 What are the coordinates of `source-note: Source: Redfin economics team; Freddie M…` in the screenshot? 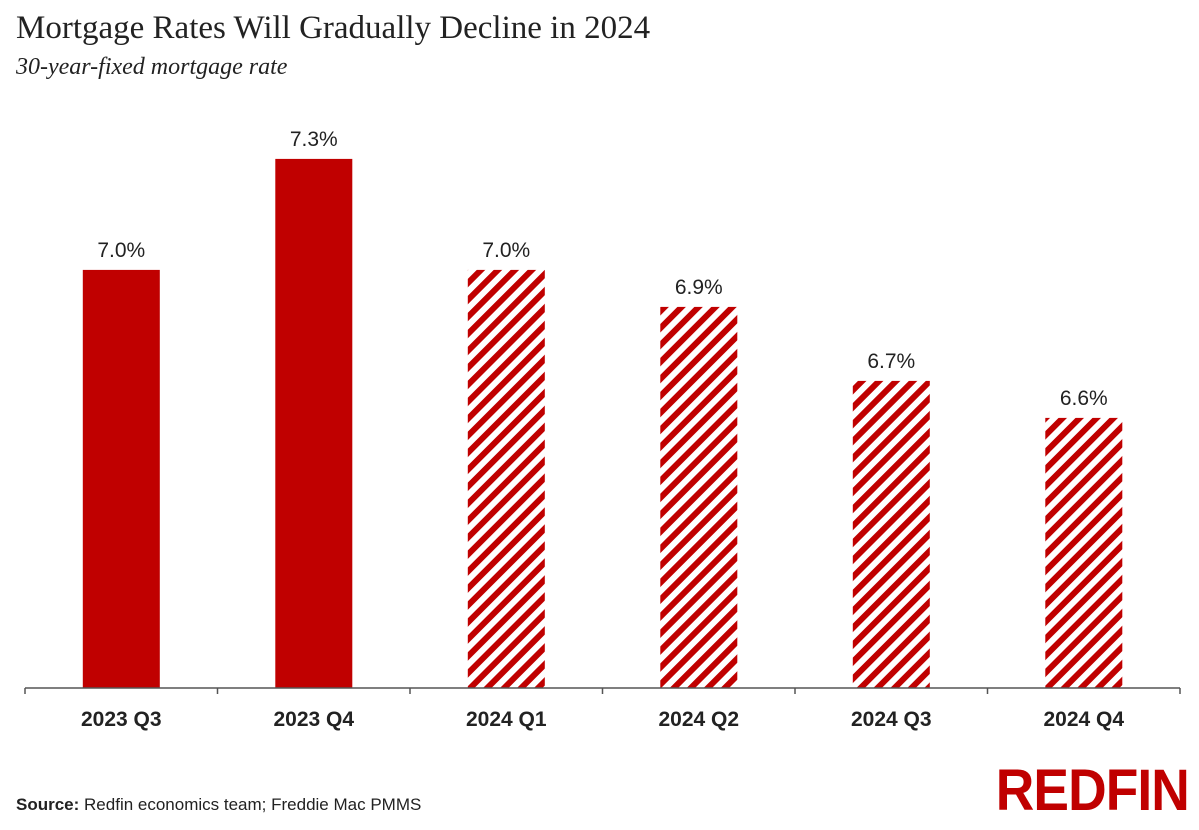 It's located at (218, 805).